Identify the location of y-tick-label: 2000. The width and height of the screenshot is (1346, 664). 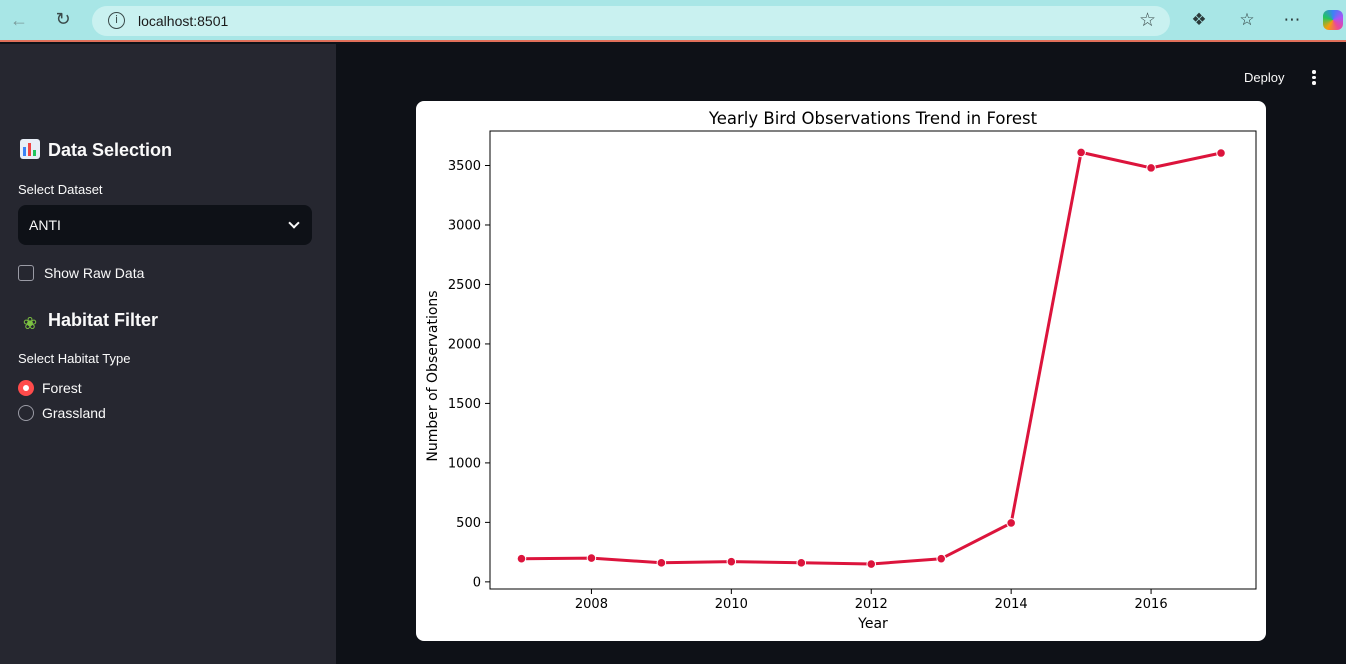
(464, 344).